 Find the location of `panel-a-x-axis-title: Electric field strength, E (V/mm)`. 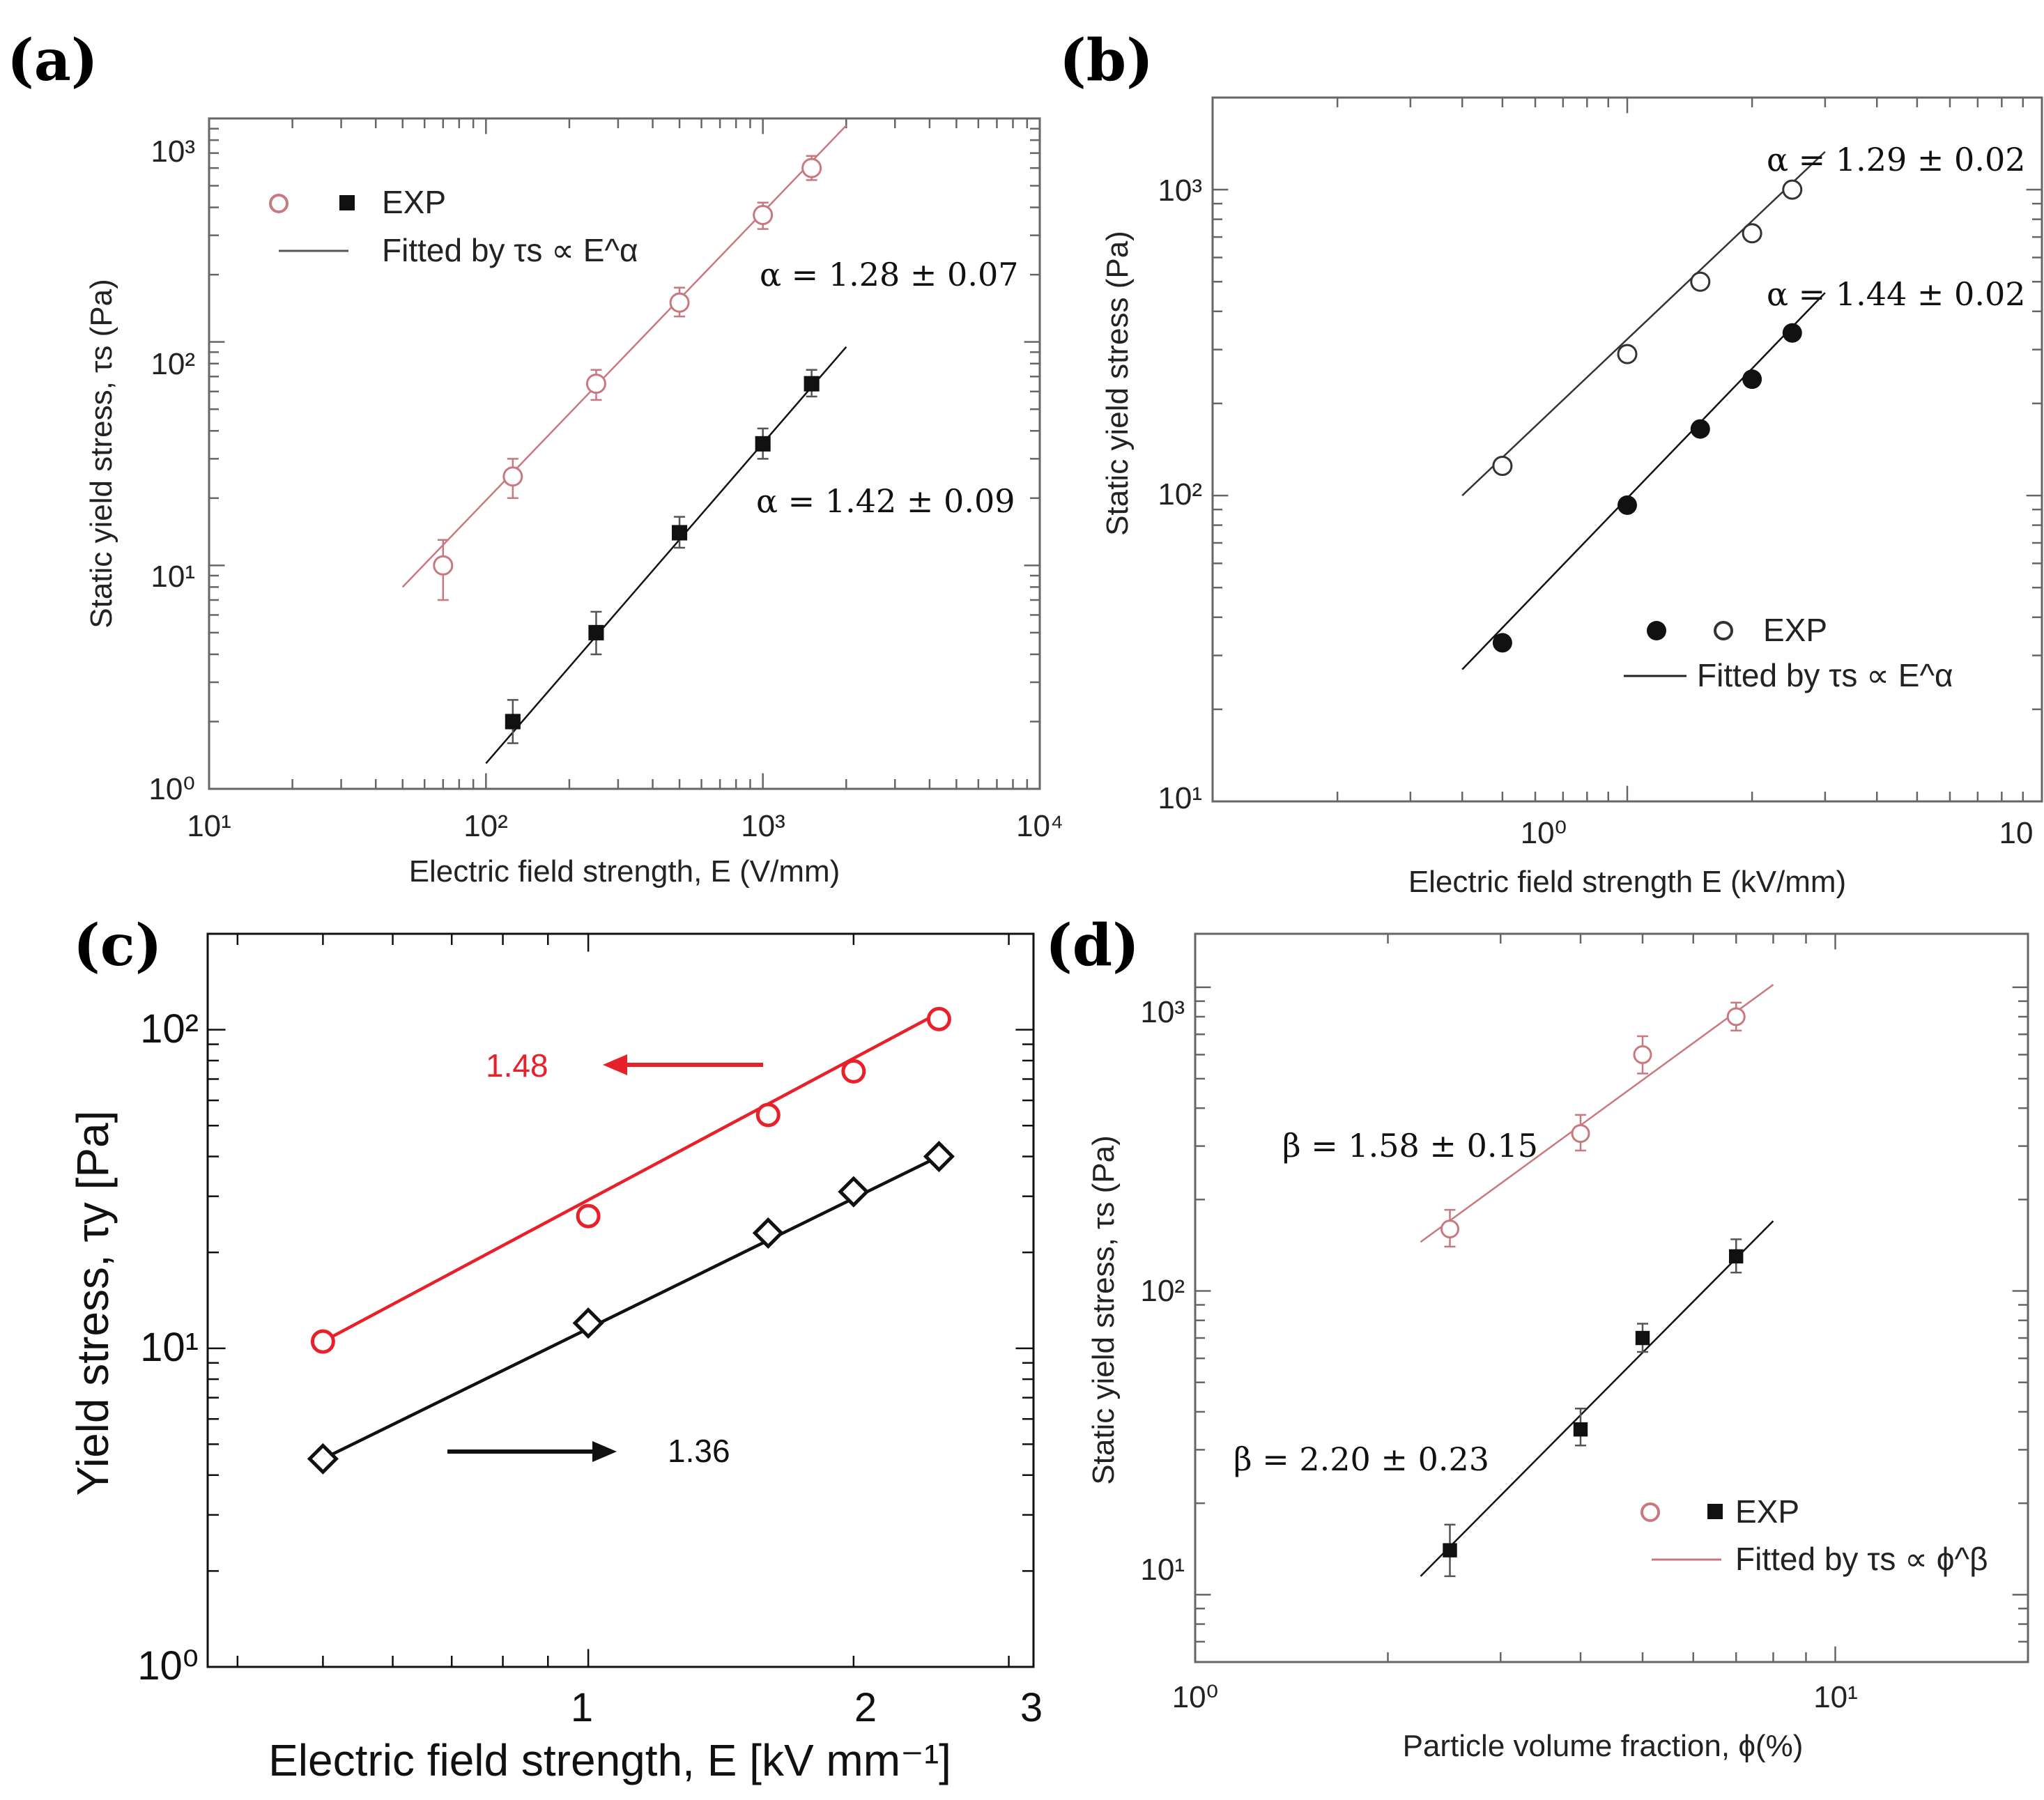

panel-a-x-axis-title: Electric field strength, E (V/mm) is located at coordinates (624, 871).